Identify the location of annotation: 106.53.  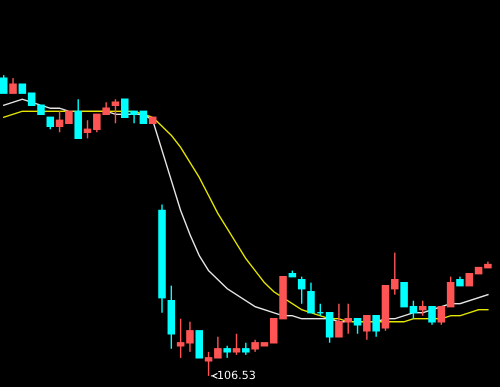
(236, 375).